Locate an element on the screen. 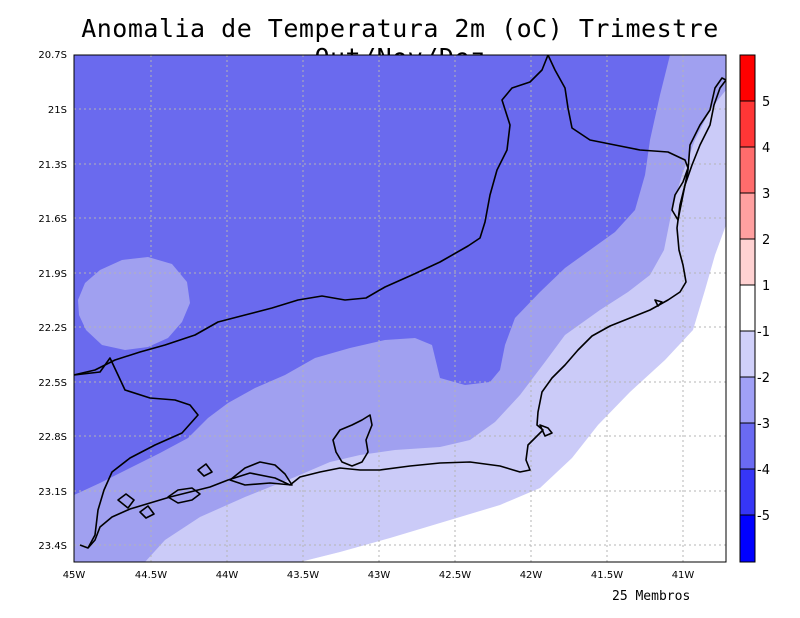  lon-label: 42W is located at coordinates (531, 575).